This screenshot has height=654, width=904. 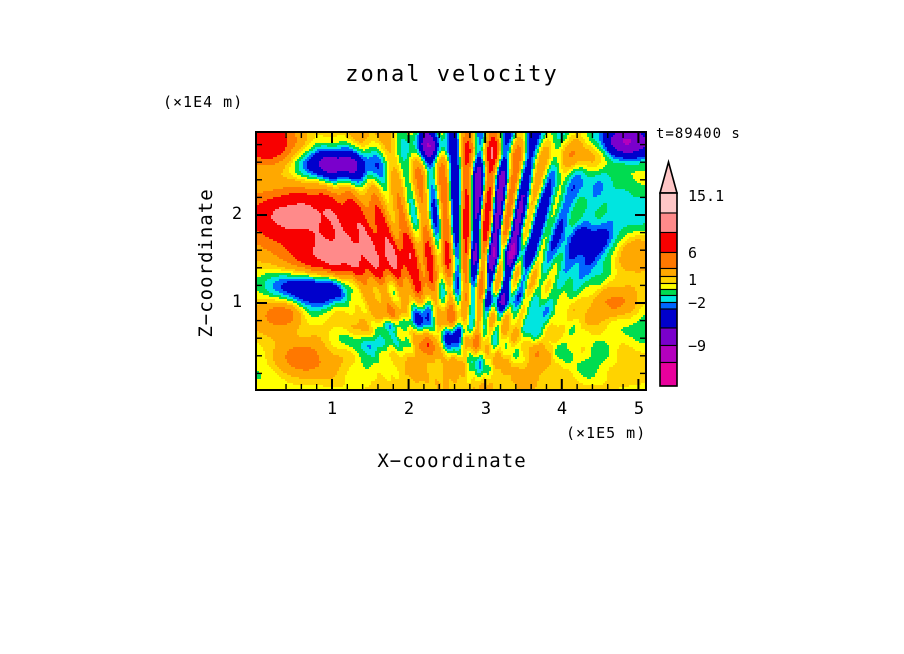 I want to click on colorbar-tick-label: −2, so click(x=697, y=302).